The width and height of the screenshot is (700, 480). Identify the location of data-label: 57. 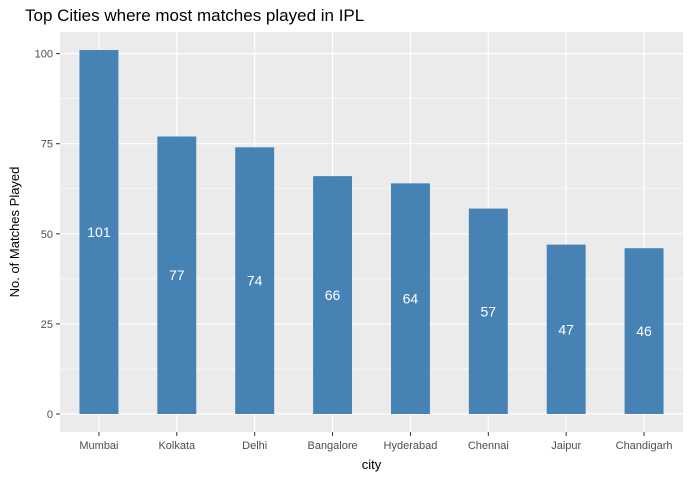
(489, 311).